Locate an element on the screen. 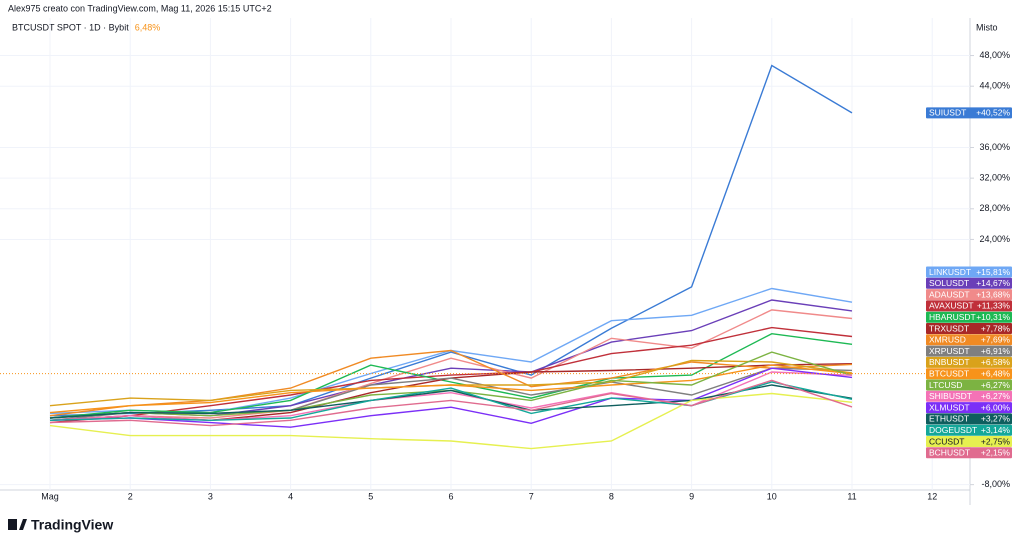 Image resolution: width=1024 pixels, height=551 pixels. price-label-name: ADAUSDT is located at coordinates (949, 294).